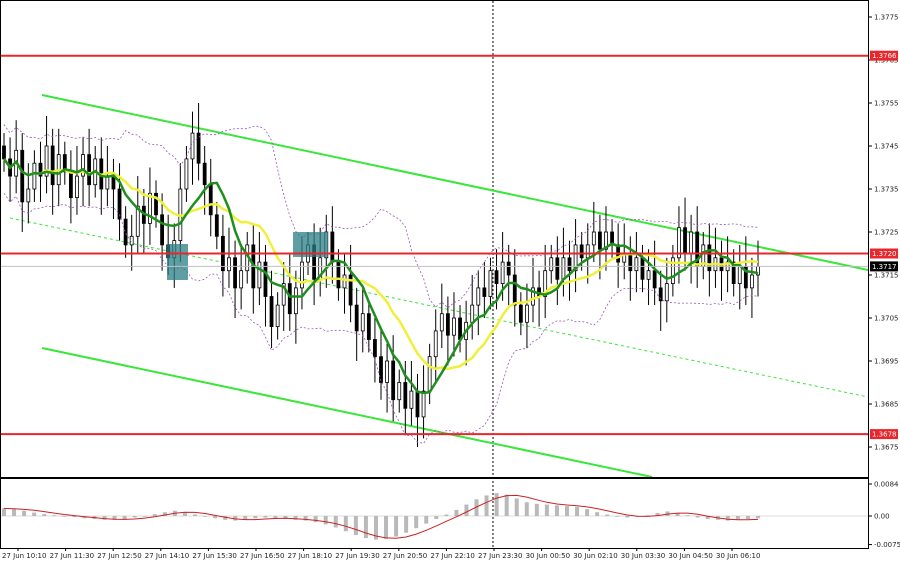 The image size is (900, 565). What do you see at coordinates (177, 262) in the screenshot?
I see `highlight-box` at bounding box center [177, 262].